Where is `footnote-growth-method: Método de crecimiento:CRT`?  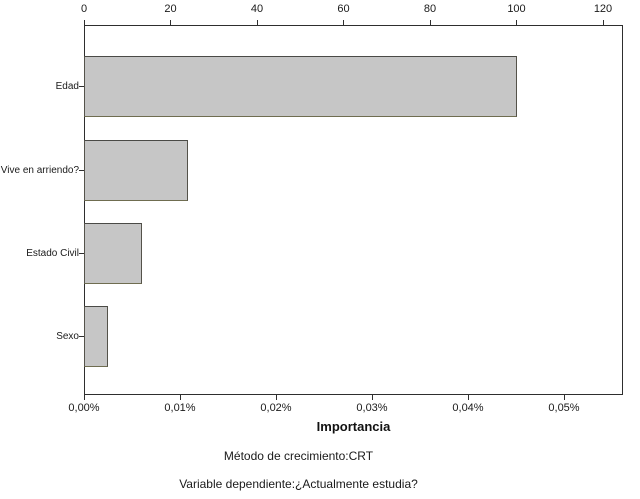
footnote-growth-method: Método de crecimiento:CRT is located at coordinates (298, 456).